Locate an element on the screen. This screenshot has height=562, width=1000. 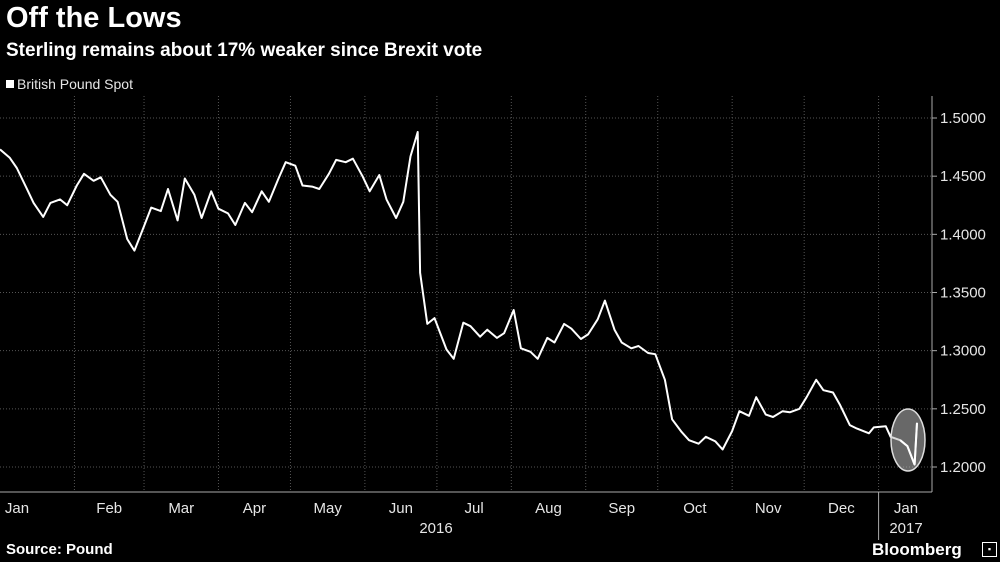
bloomberg-terminal-icon: ▪ is located at coordinates (989, 549).